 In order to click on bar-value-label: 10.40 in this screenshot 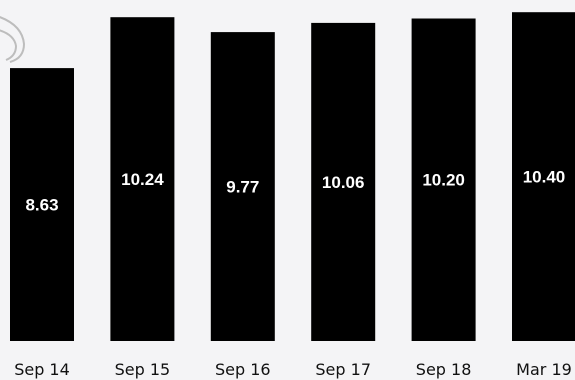, I will do `click(544, 177)`.